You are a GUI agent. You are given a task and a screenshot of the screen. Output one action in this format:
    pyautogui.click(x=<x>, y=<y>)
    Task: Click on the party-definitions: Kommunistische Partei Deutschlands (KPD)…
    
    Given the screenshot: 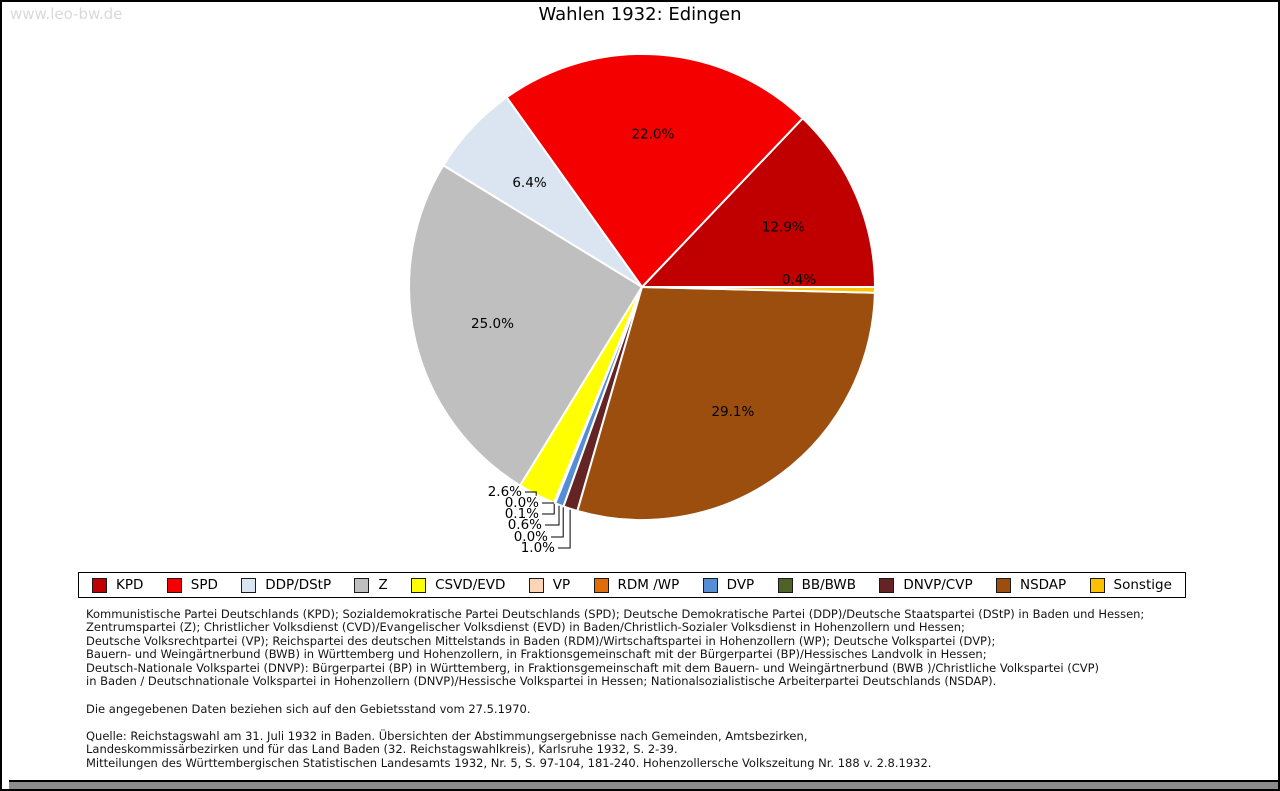 What is the action you would take?
    pyautogui.click(x=615, y=648)
    